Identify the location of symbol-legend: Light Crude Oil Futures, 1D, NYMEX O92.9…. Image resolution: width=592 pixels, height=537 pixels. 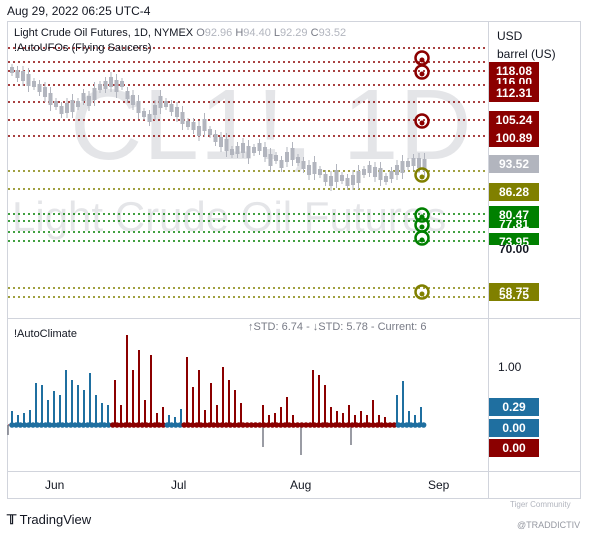
(180, 33).